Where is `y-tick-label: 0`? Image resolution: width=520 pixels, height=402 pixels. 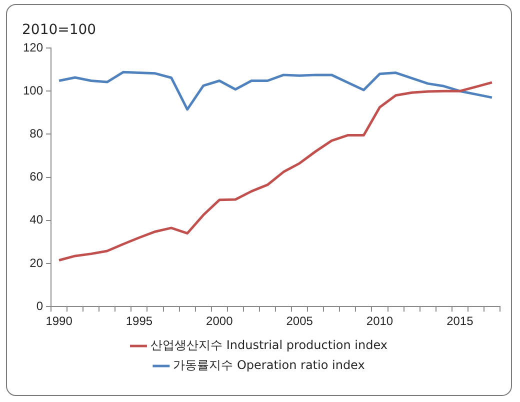
y-tick-label: 0 is located at coordinates (40, 305).